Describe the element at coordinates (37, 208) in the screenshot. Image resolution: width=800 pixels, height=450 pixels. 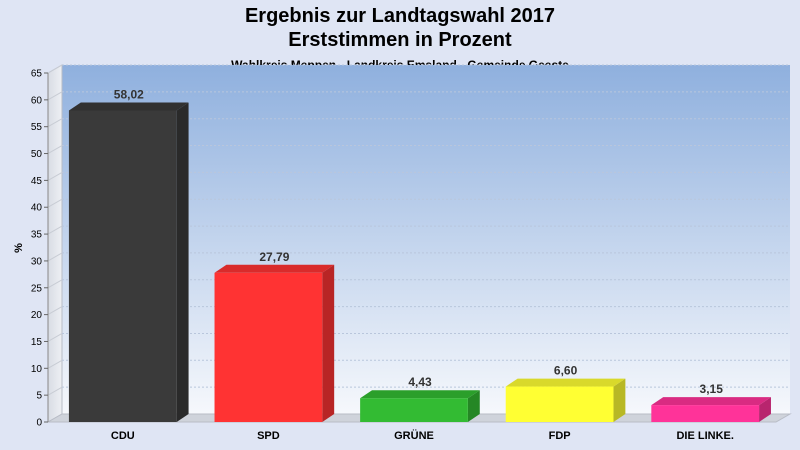
I see `y-tick-label: 40` at that location.